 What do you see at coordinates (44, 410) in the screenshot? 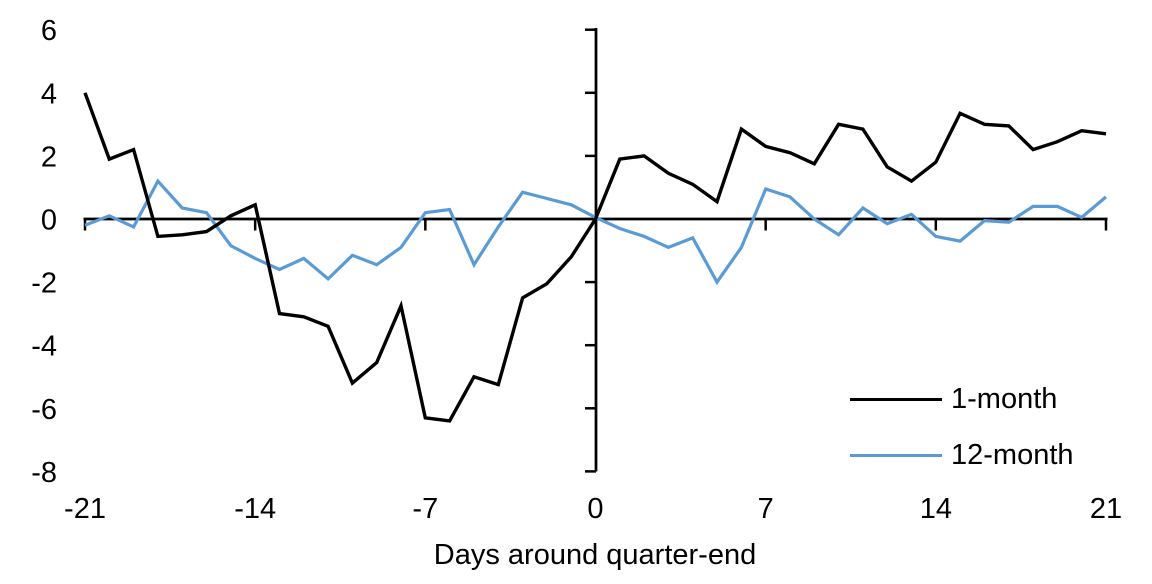
I see `y-tick-label: -6` at bounding box center [44, 410].